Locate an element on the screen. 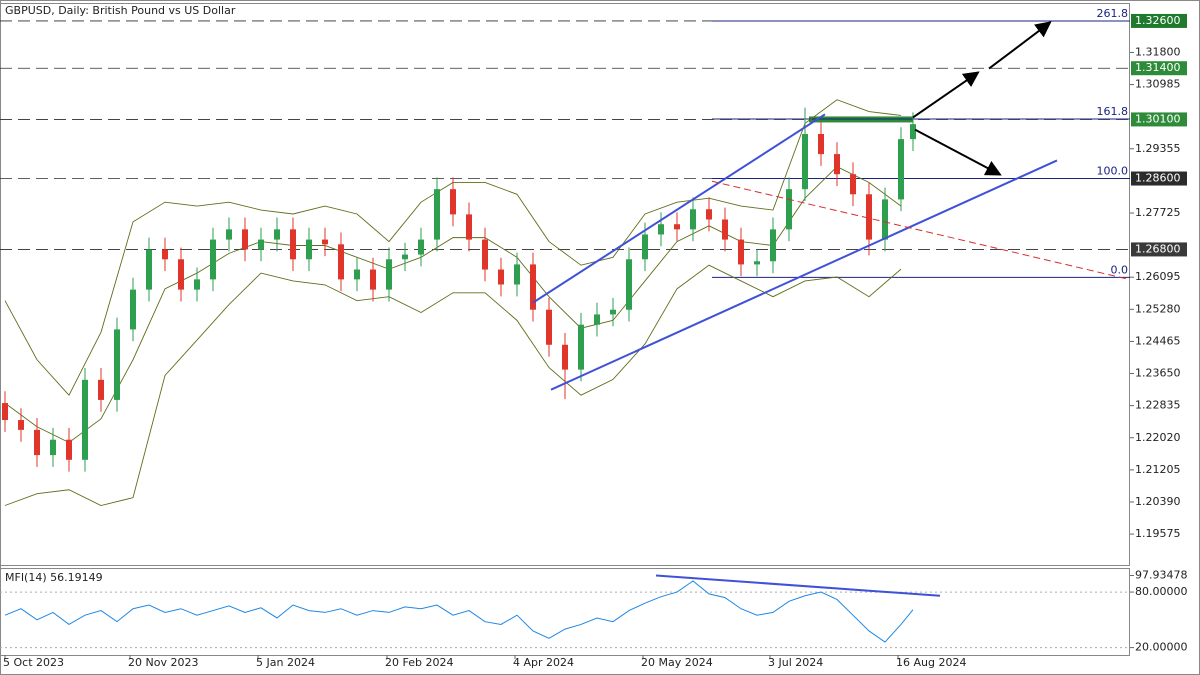 Image resolution: width=1200 pixels, height=675 pixels. y-tick-label: 1.31800 is located at coordinates (1158, 51).